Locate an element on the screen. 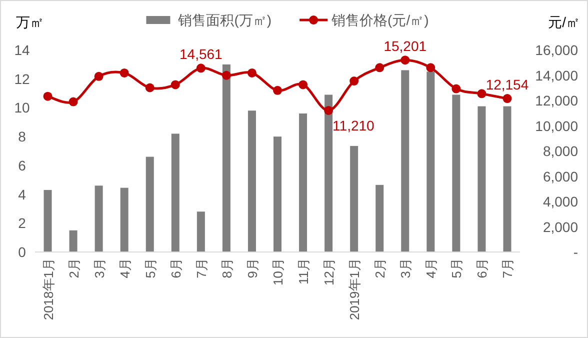 The image size is (588, 338). y-tick-label: 10 is located at coordinates (22, 108).